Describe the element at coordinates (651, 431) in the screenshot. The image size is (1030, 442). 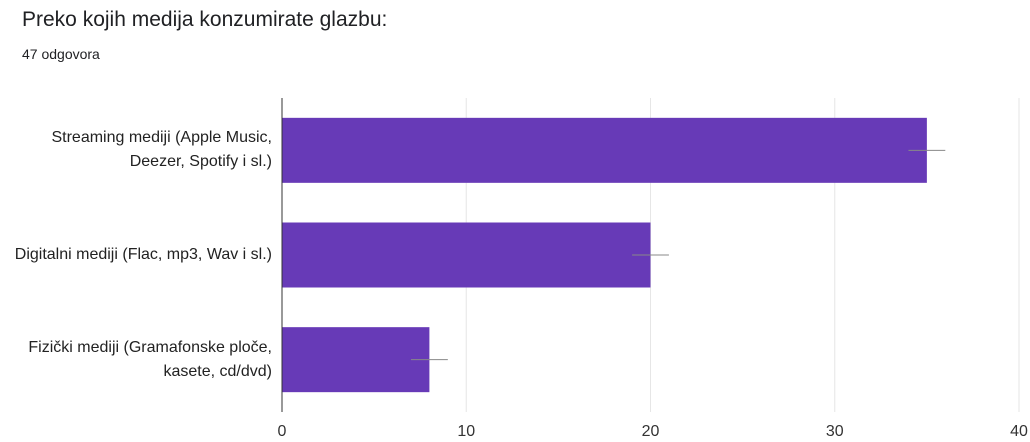
I see `x-tick-label: 20` at that location.